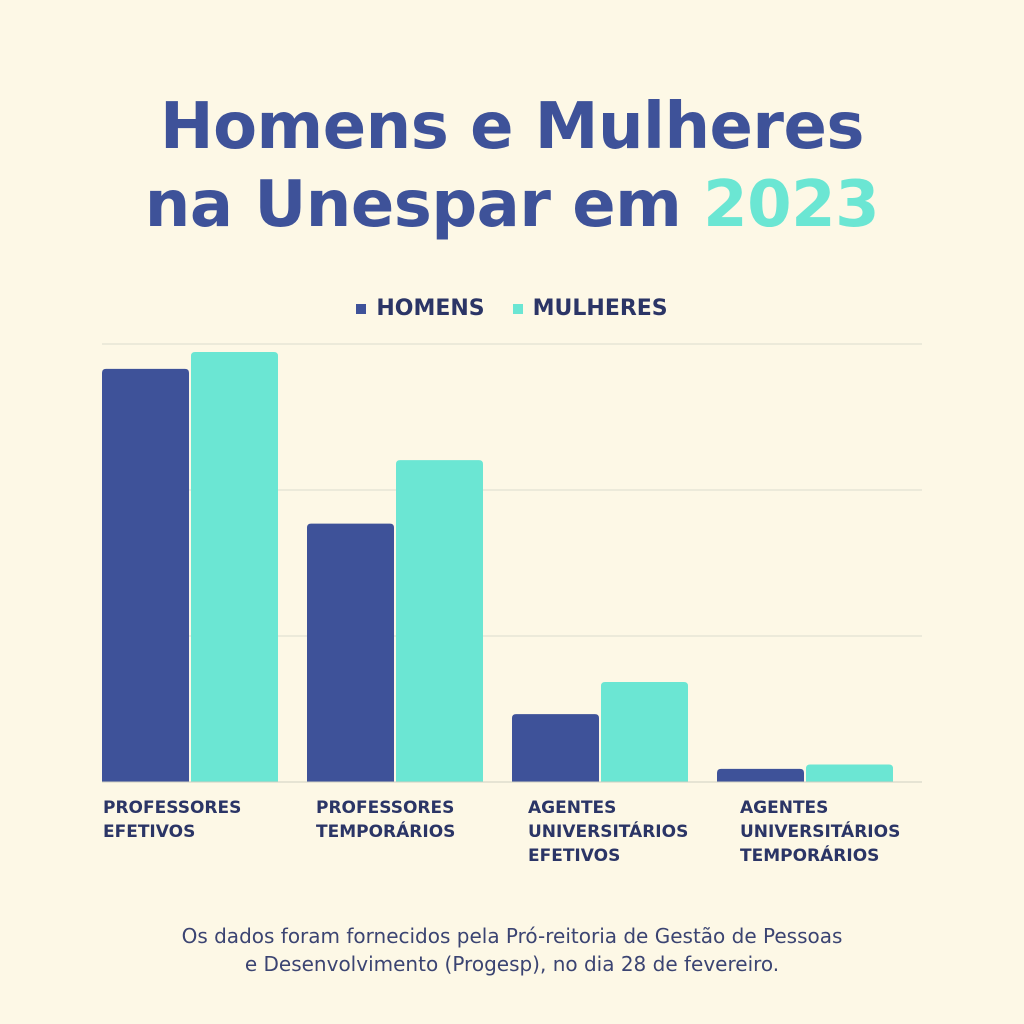 The height and width of the screenshot is (1024, 1024). Describe the element at coordinates (600, 308) in the screenshot. I see `legend-label-mulheres: MULHERES` at that location.